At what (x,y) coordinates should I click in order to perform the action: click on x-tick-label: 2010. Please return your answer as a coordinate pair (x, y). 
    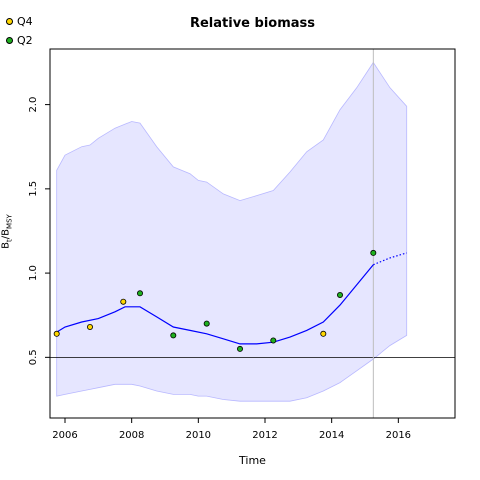
    Looking at the image, I should click on (198, 435).